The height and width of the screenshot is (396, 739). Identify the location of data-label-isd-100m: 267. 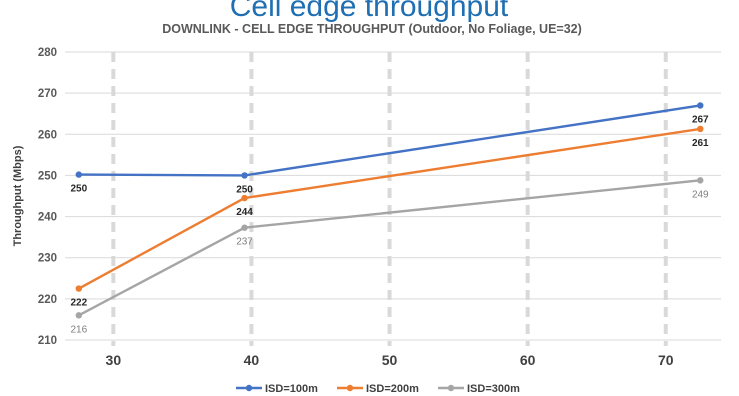
(700, 119).